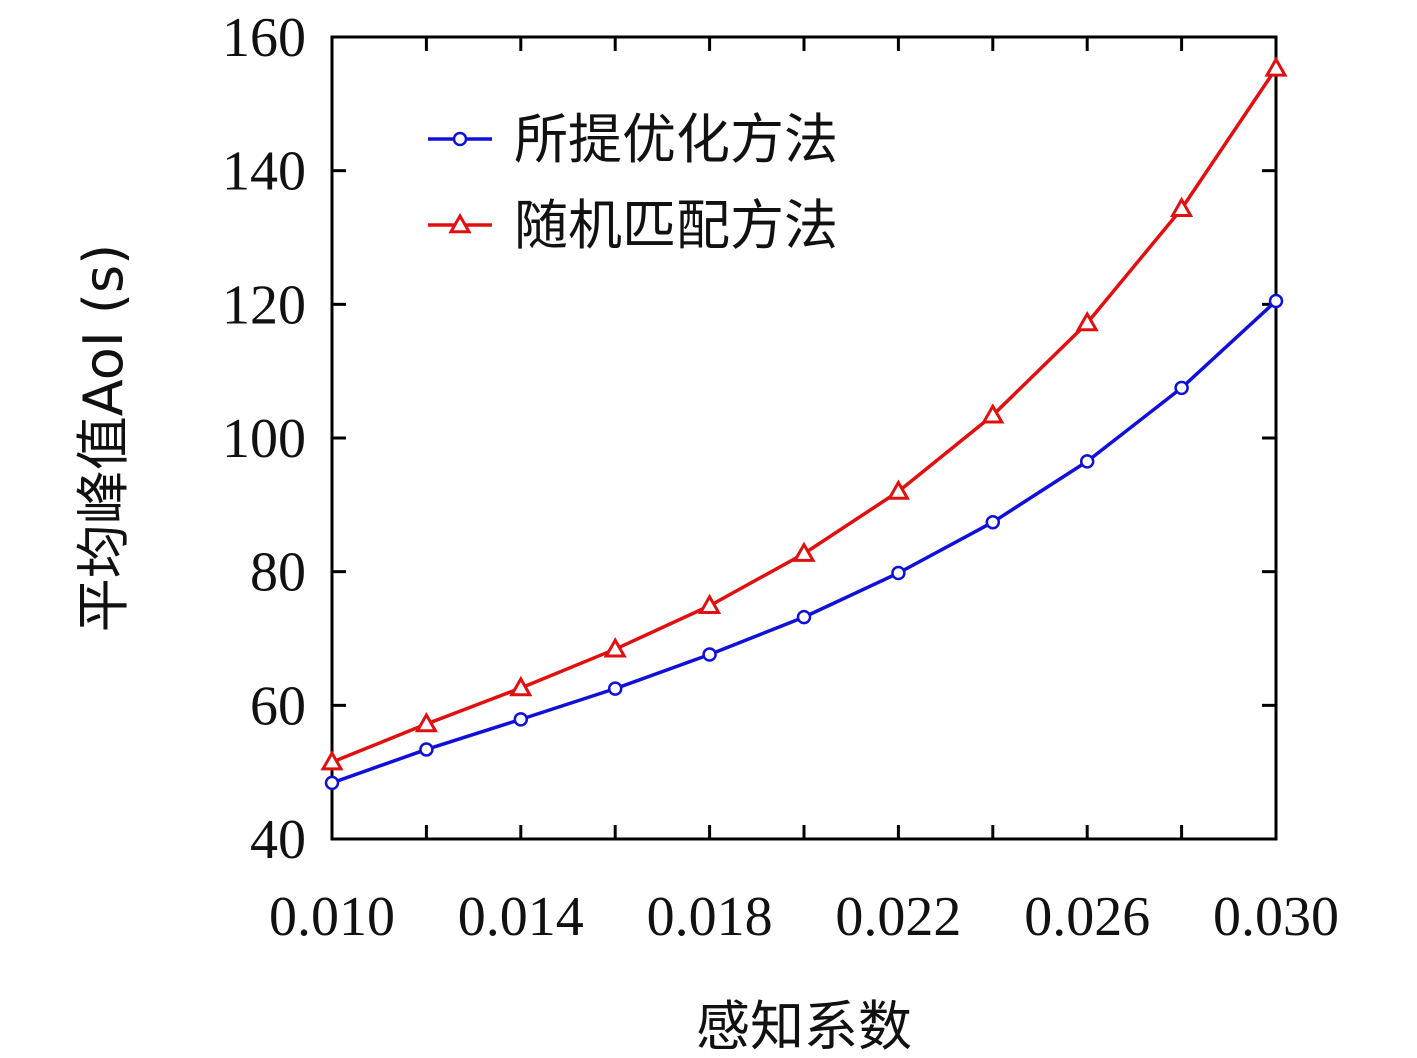 This screenshot has height=1058, width=1417. I want to click on legend-label: 随机匹配方法, so click(676, 225).